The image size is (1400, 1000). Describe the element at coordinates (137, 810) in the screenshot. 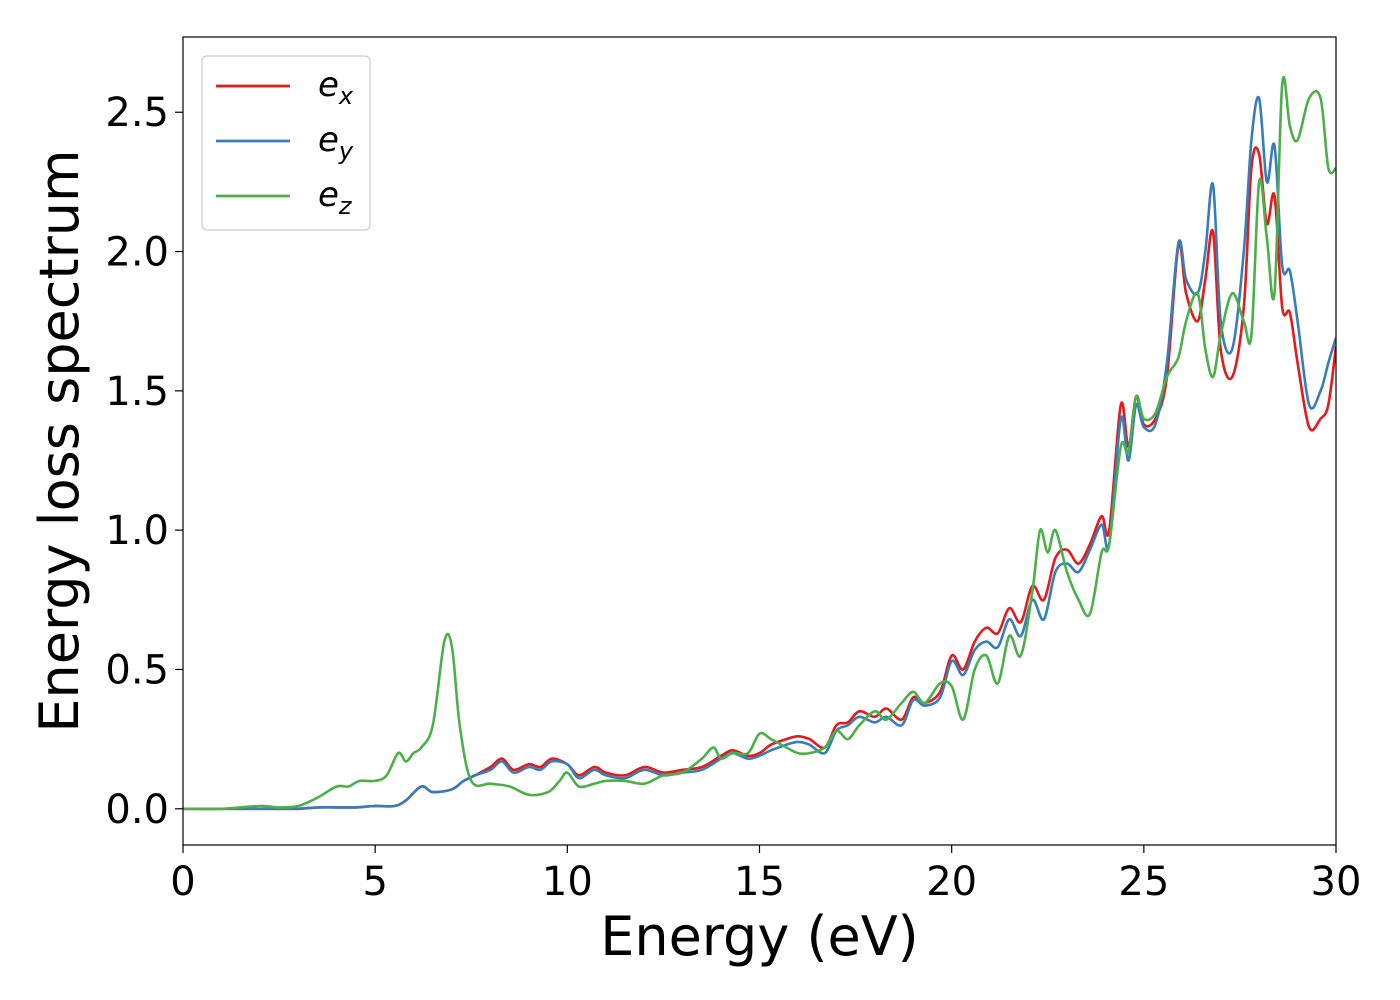

I see `y-tick-label: 0.0` at that location.